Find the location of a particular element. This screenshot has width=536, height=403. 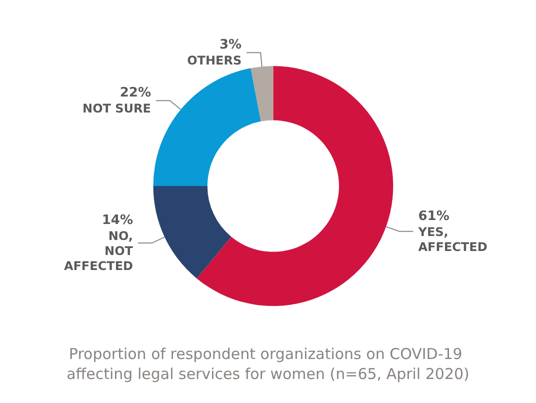

data-label: 14% is located at coordinates (117, 220).